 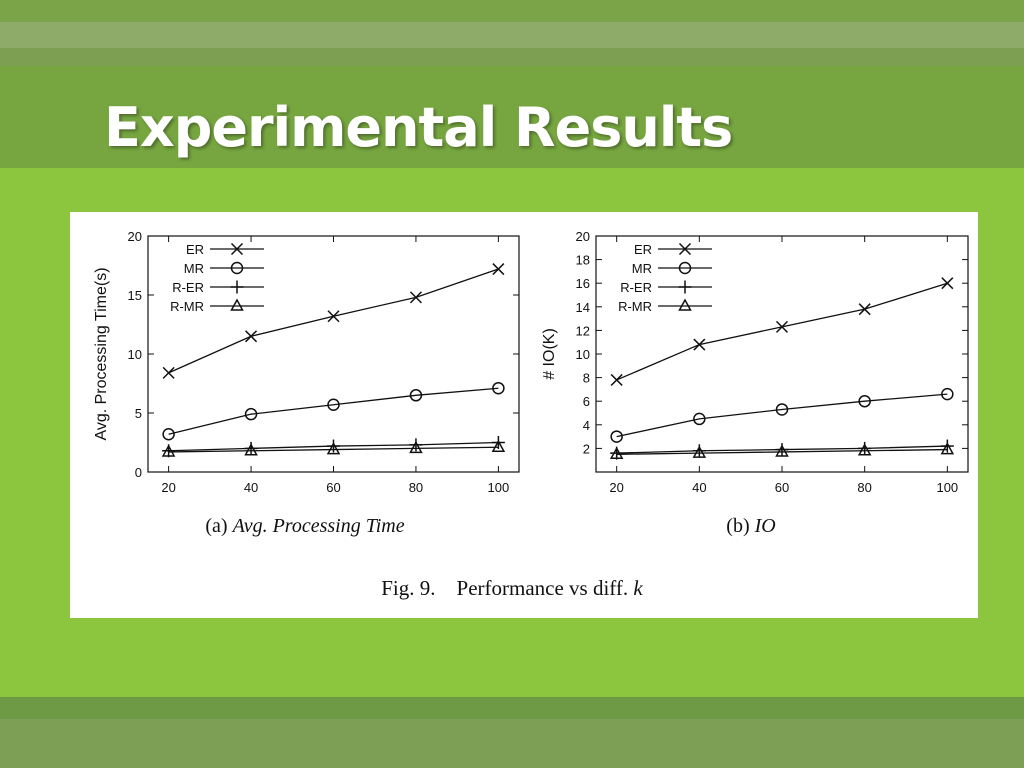 What do you see at coordinates (740, 526) in the screenshot?
I see `subfigure-label: (b)` at bounding box center [740, 526].